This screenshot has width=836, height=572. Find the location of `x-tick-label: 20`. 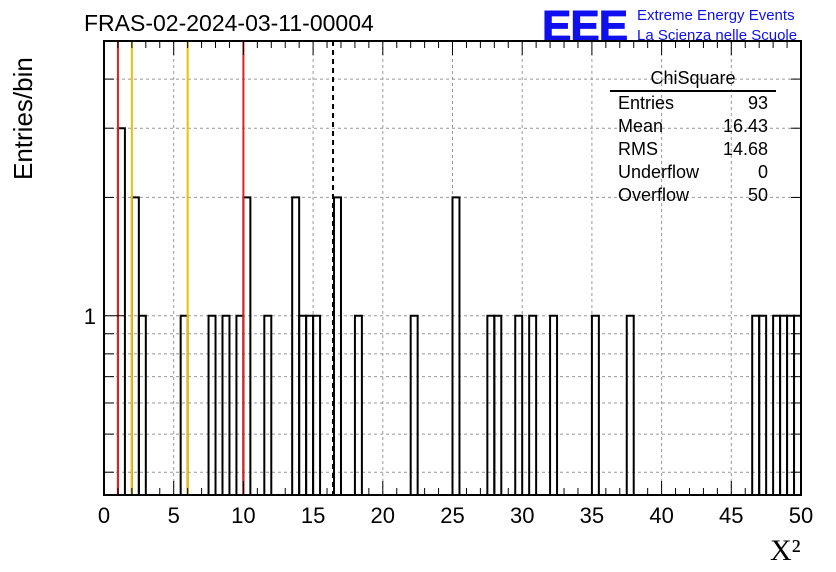

x-tick-label: 20 is located at coordinates (383, 515).